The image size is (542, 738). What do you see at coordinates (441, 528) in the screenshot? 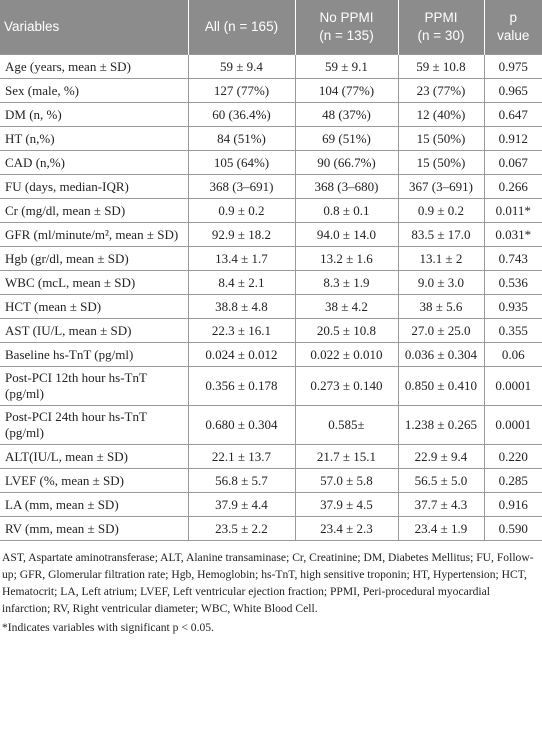
I see `table-cell: 23.4 ± 1.9` at bounding box center [441, 528].